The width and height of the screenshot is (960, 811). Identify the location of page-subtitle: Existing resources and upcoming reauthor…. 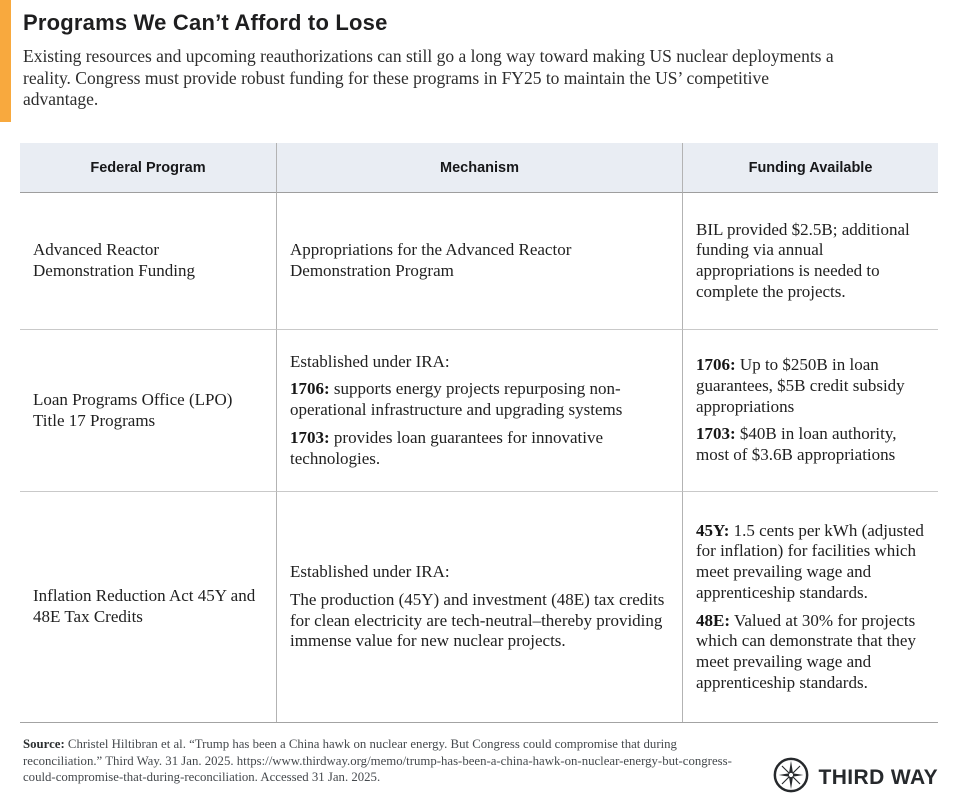
(428, 78).